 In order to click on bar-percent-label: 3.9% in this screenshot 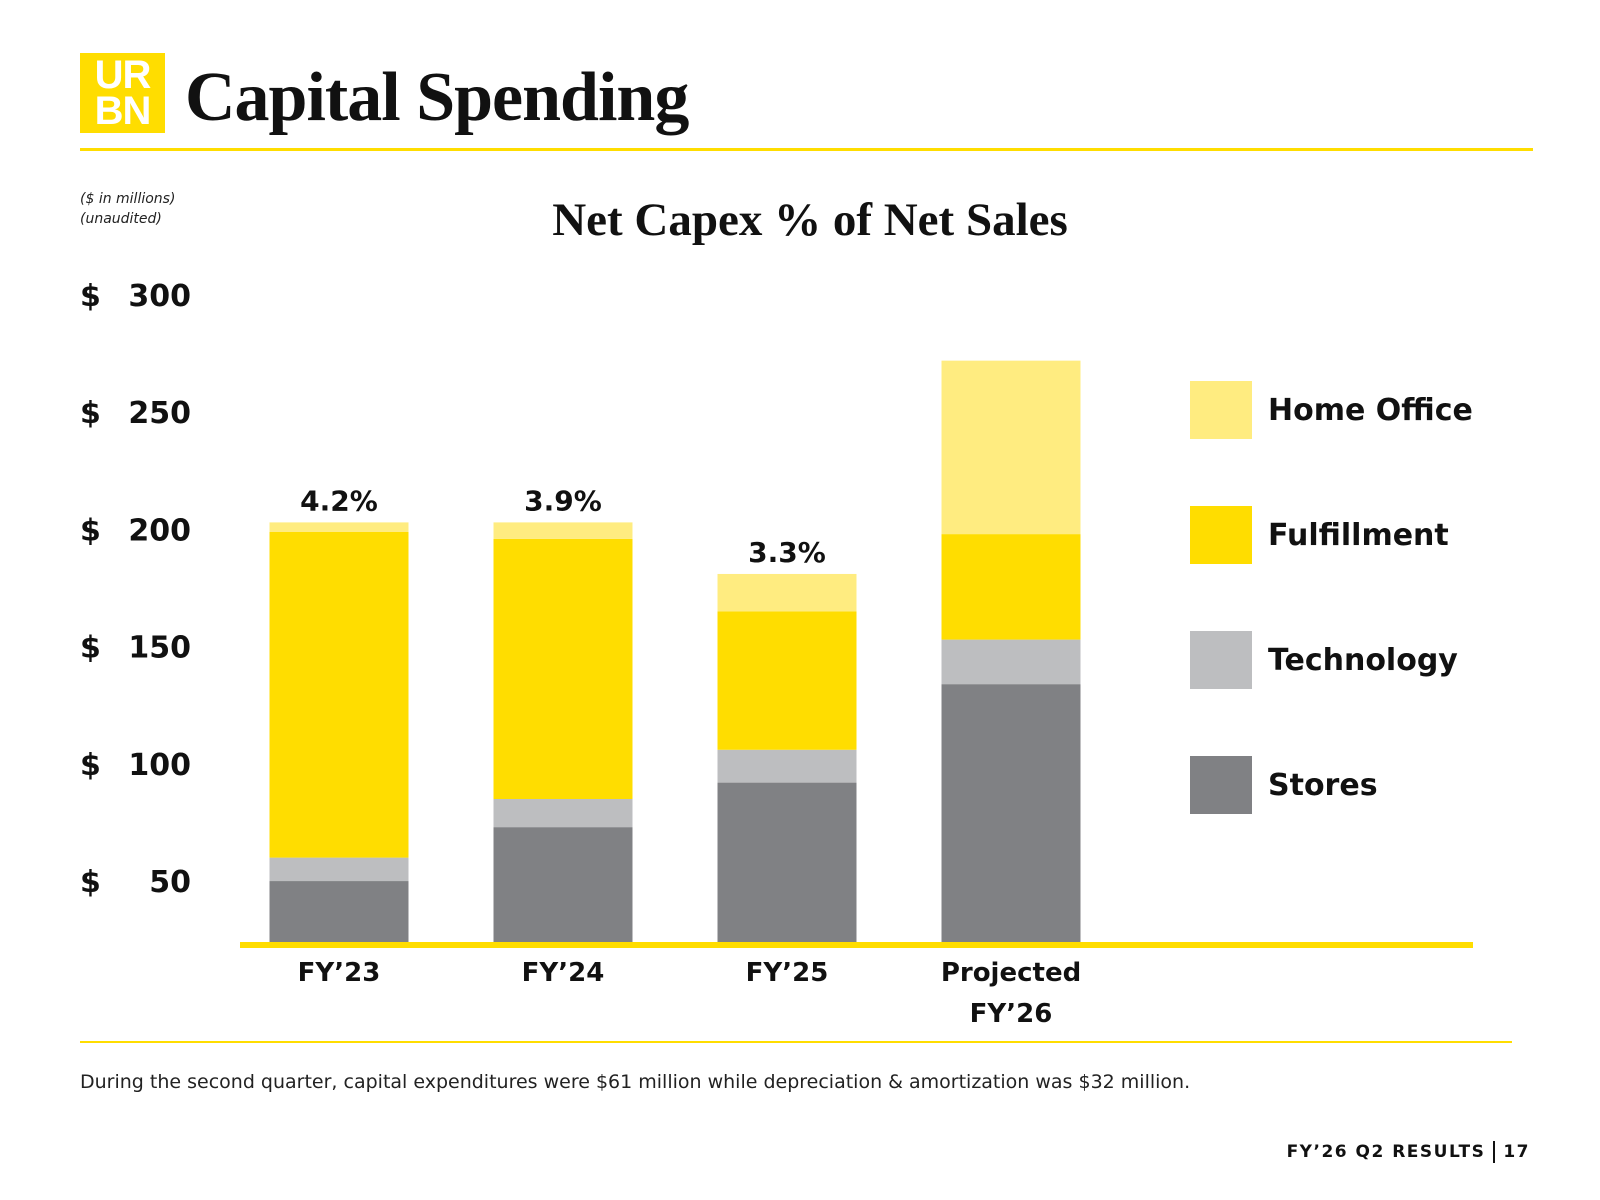, I will do `click(563, 500)`.